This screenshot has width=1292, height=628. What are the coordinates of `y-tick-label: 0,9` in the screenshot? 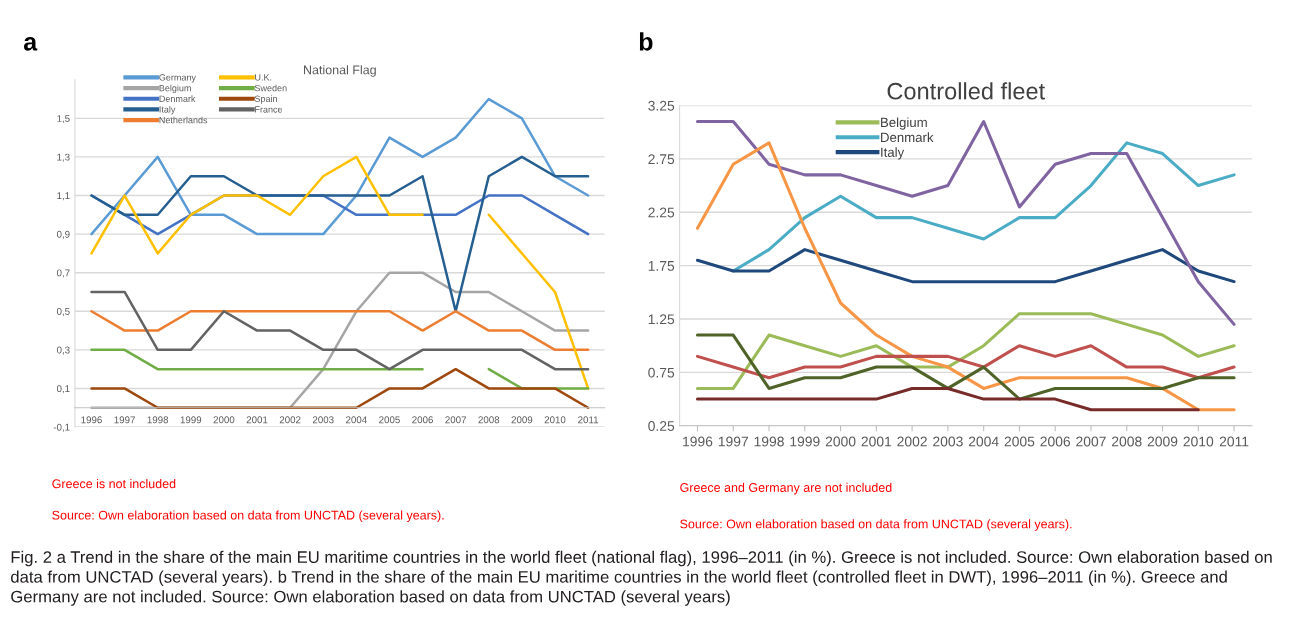 It's located at (63, 234).